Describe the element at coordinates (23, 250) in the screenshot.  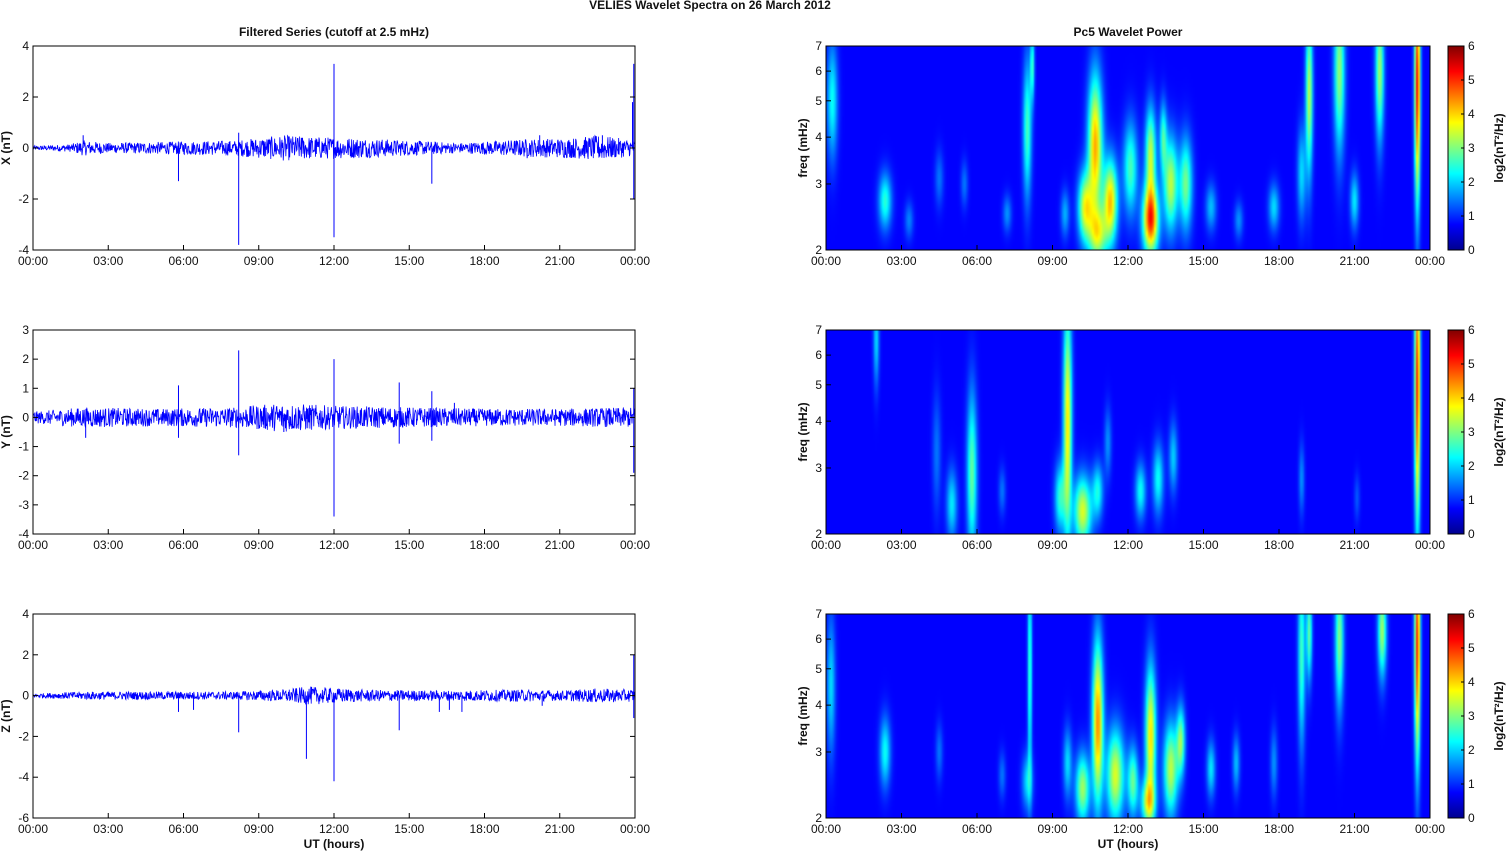
I see `series-x-ytick-label: -4` at that location.